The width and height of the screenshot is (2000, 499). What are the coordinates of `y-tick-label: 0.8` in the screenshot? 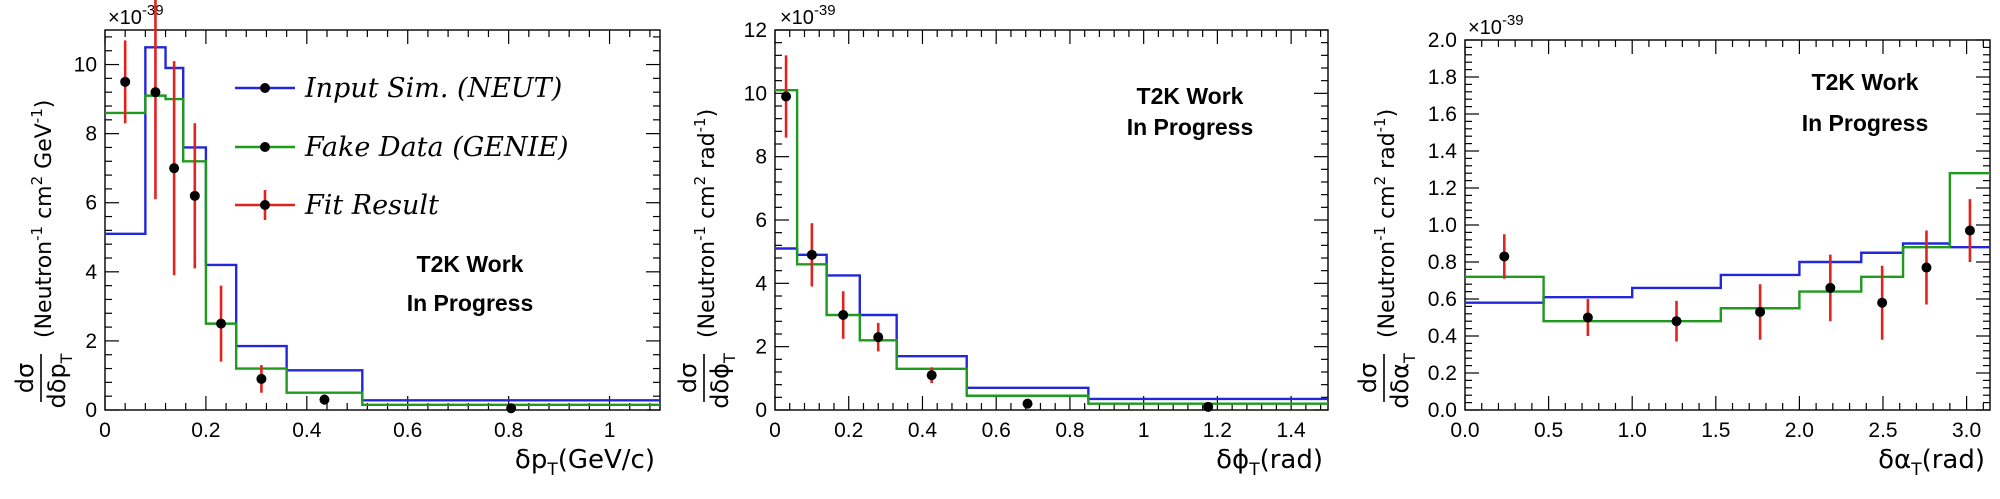 It's located at (1442, 262).